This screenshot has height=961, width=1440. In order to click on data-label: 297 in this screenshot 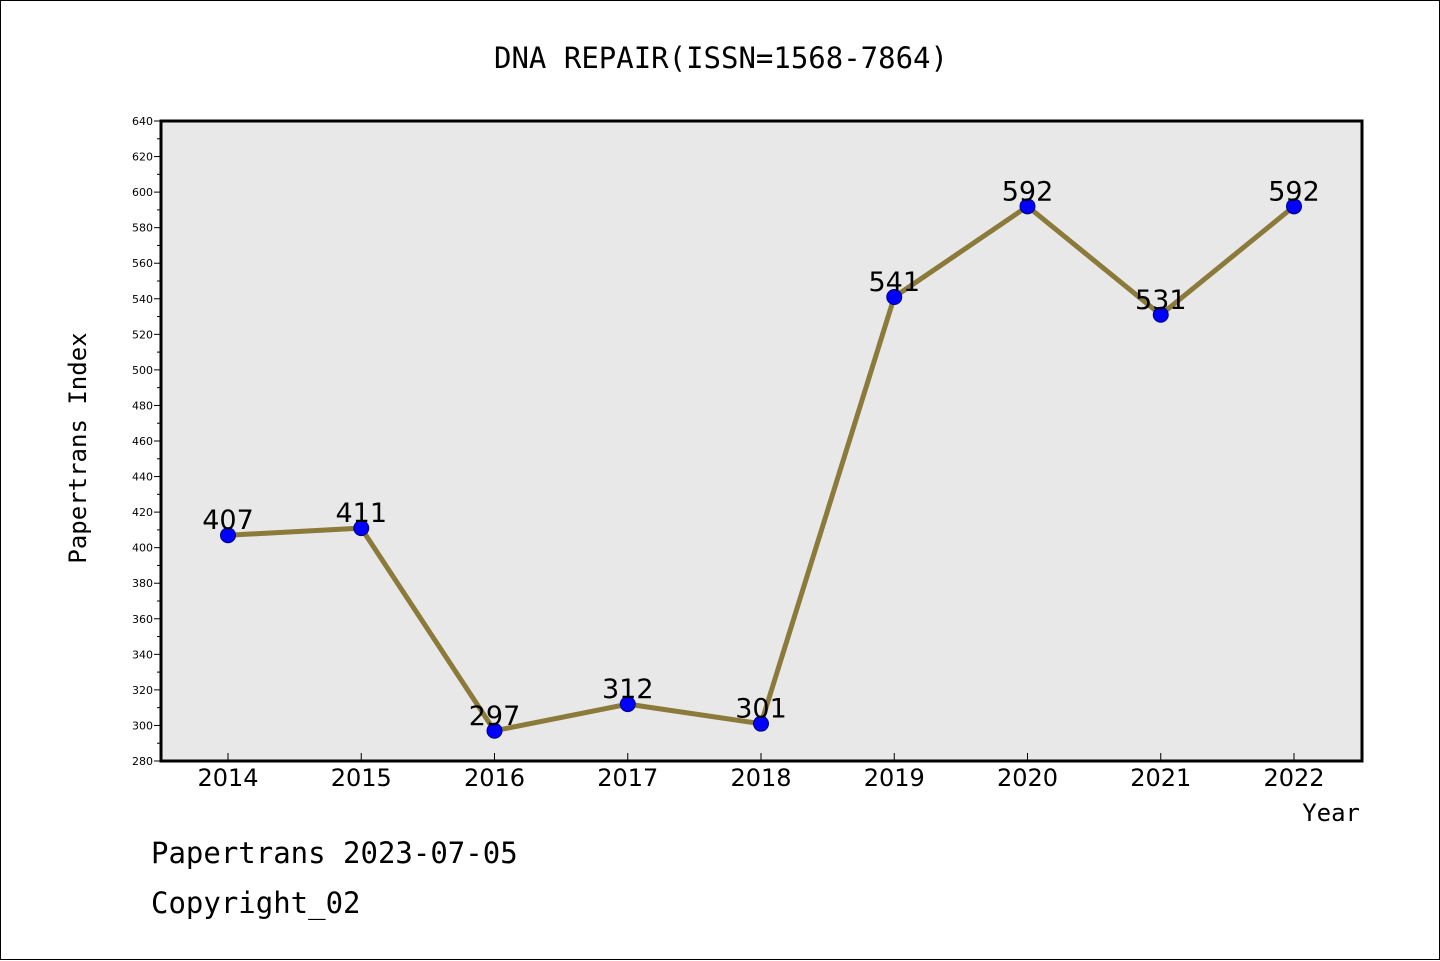, I will do `click(495, 716)`.